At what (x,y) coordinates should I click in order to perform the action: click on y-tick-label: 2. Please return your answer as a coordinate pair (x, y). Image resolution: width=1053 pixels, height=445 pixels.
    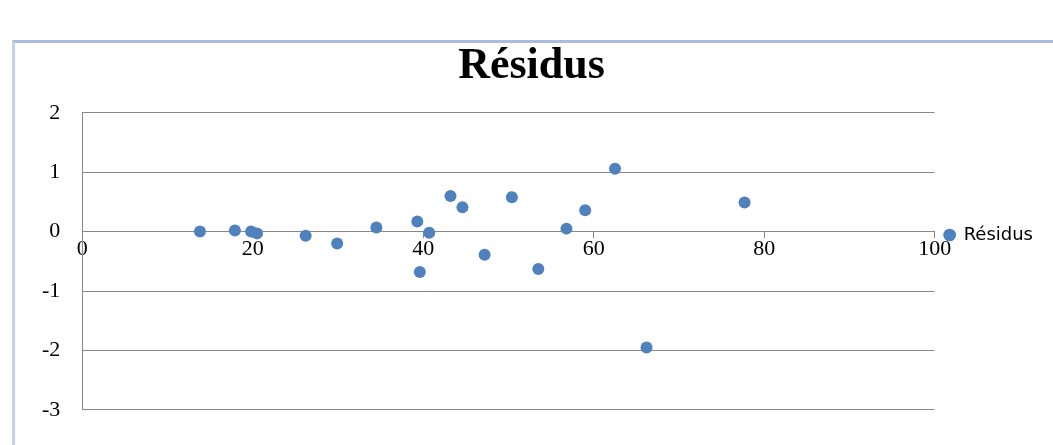
    Looking at the image, I should click on (55, 111).